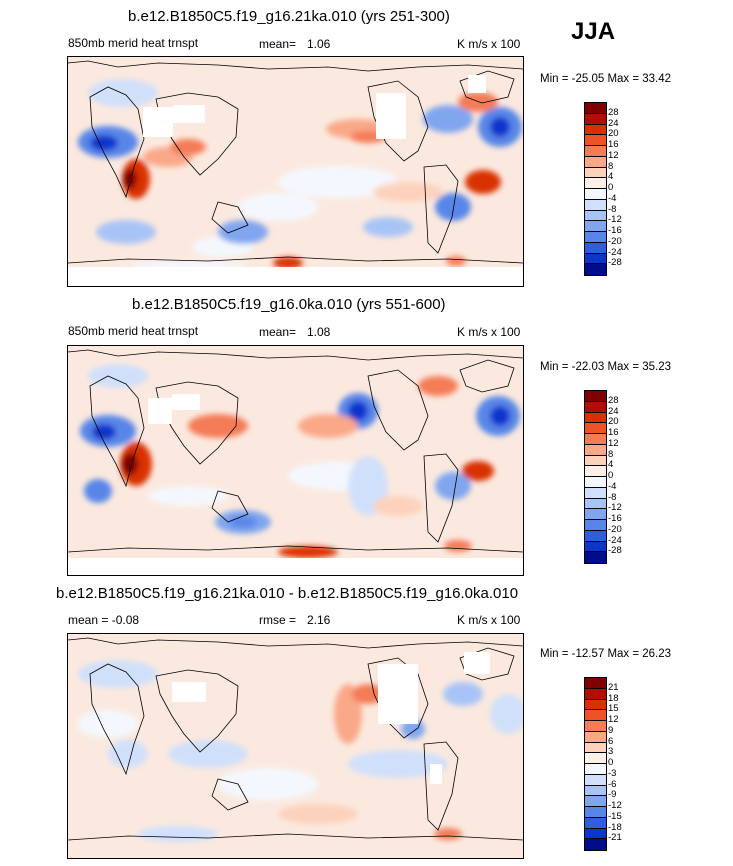 This screenshot has height=866, width=733. Describe the element at coordinates (319, 332) in the screenshot. I see `panel-mid-mean-value: 1.08` at that location.